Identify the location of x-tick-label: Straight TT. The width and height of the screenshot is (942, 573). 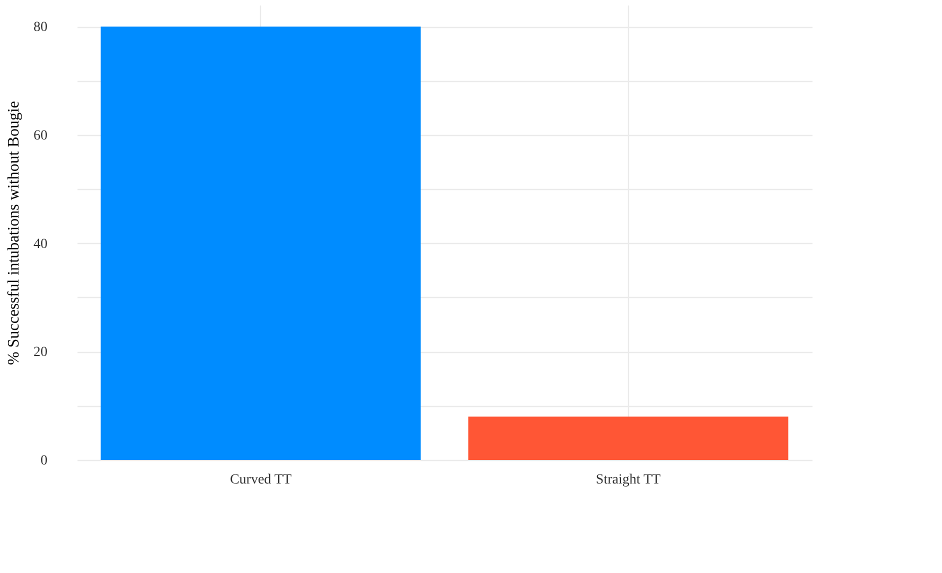
(629, 480).